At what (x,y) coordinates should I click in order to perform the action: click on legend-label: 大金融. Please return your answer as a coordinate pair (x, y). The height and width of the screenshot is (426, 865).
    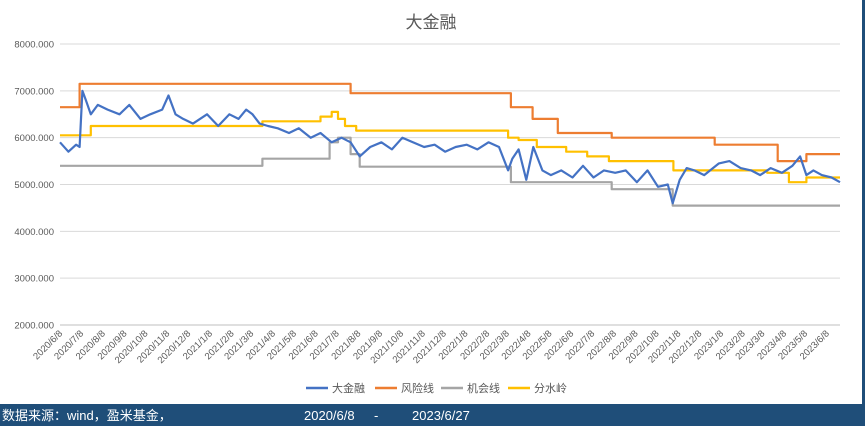
    Looking at the image, I should click on (348, 388).